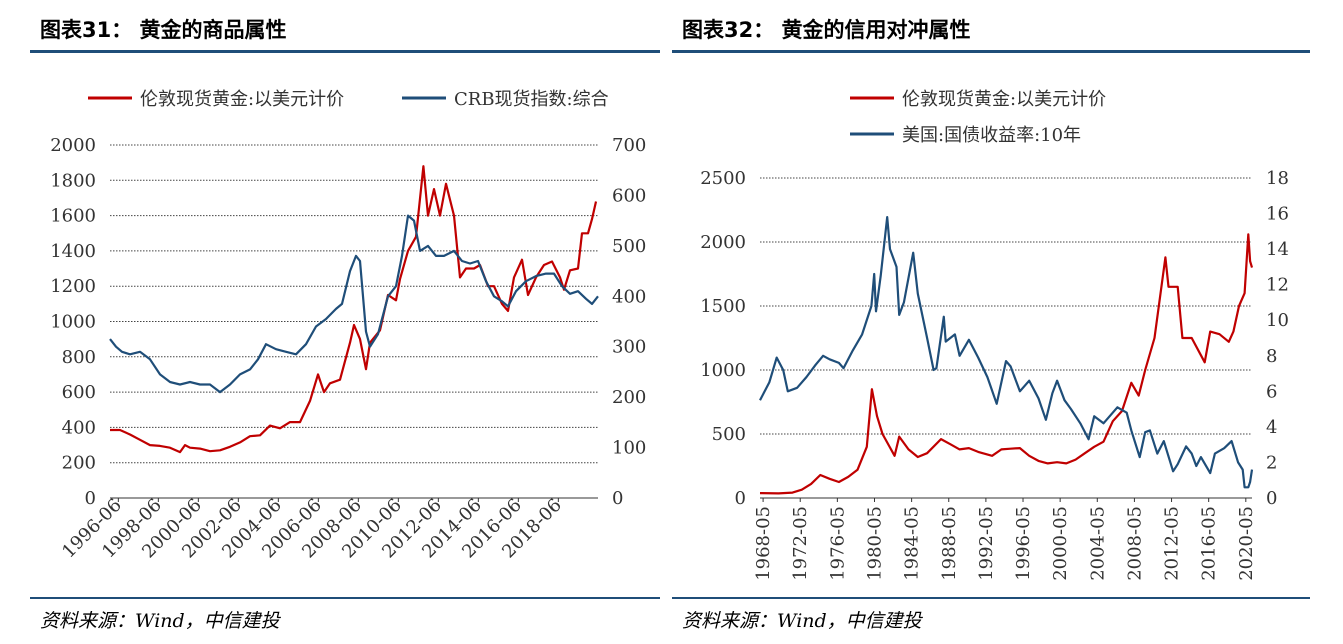 Image resolution: width=1343 pixels, height=644 pixels. What do you see at coordinates (991, 51) in the screenshot?
I see `right-title-rule` at bounding box center [991, 51].